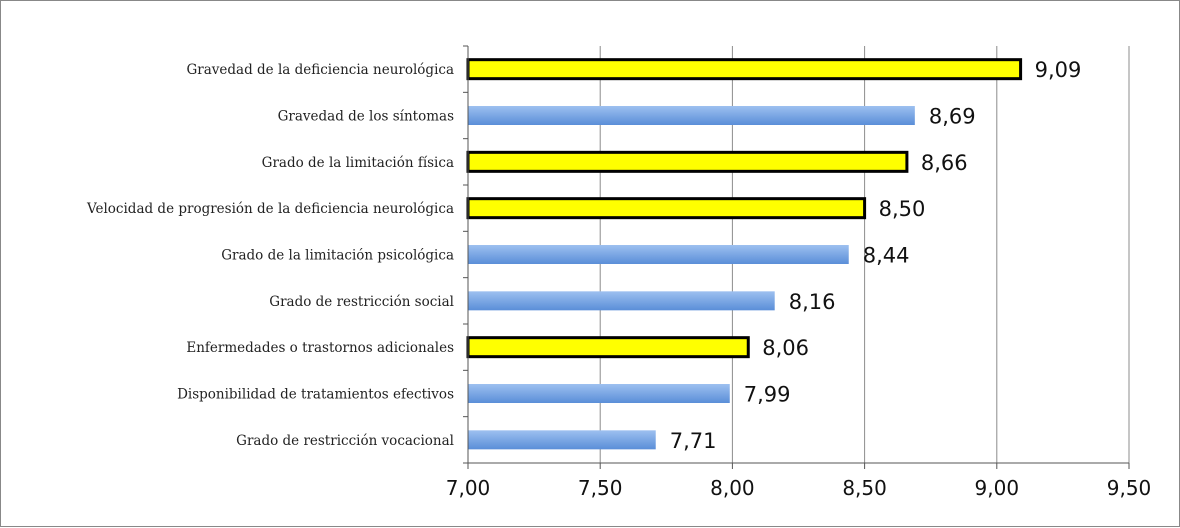 This screenshot has width=1180, height=528. What do you see at coordinates (337, 256) in the screenshot?
I see `category-label: Grado de la limitación psicológica` at bounding box center [337, 256].